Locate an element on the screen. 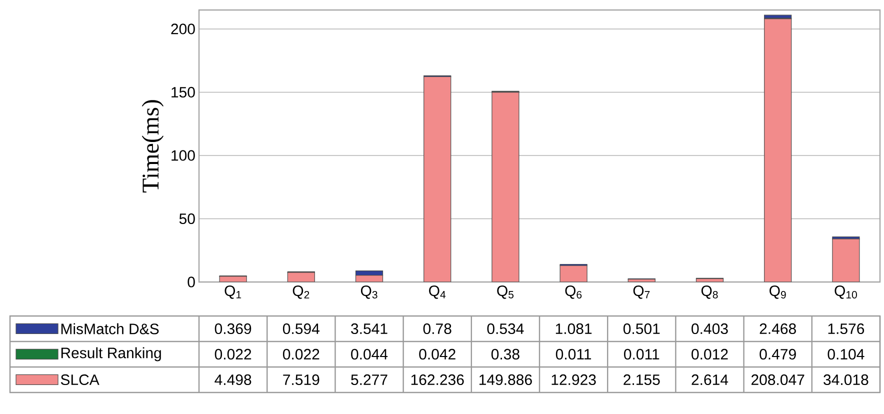 The image size is (884, 414). data-label: 7.519 is located at coordinates (301, 380).